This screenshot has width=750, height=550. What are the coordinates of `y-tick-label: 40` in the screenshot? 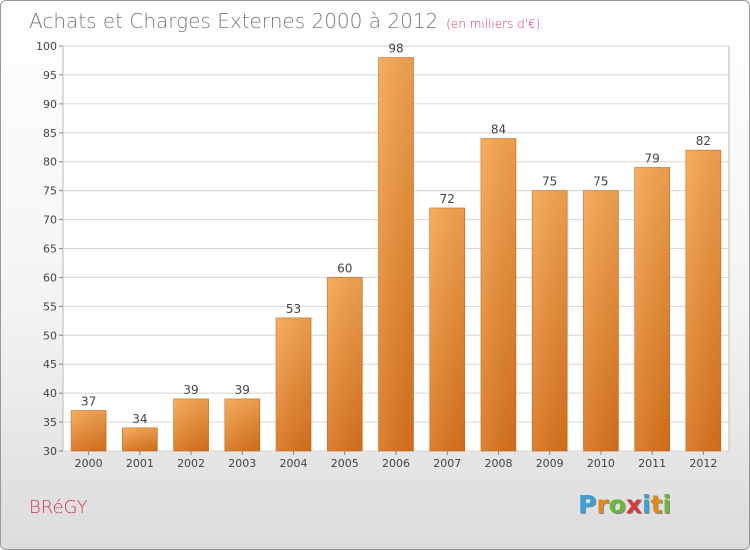 It's located at (50, 393).